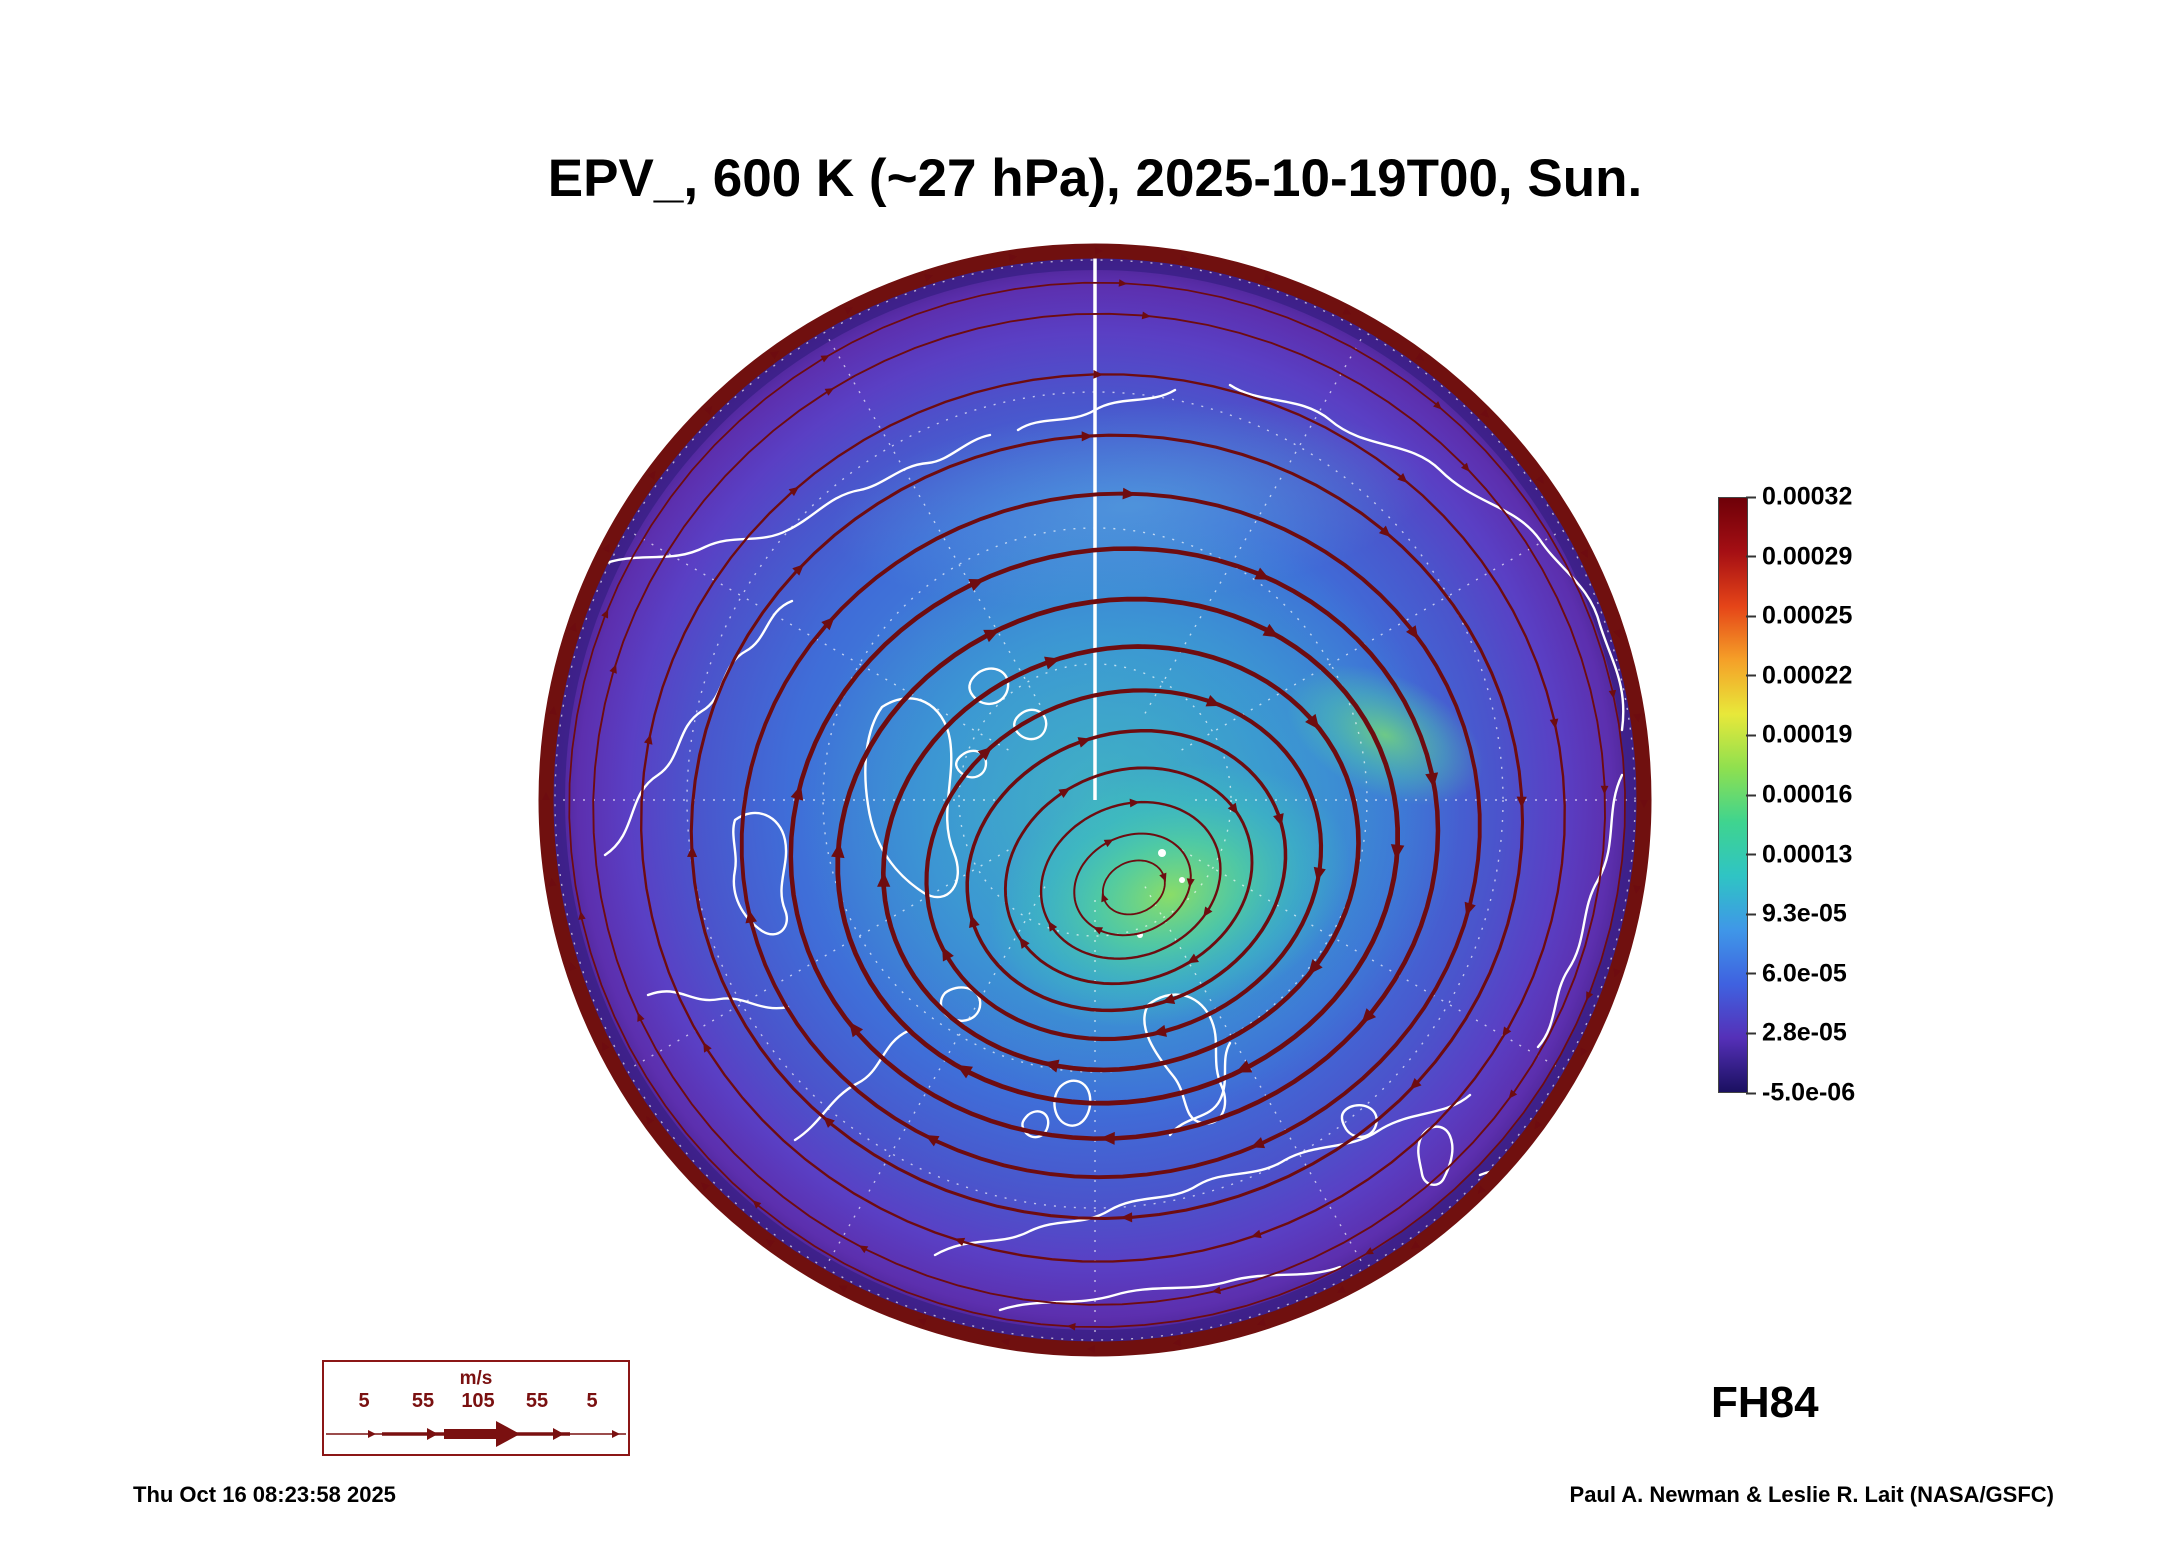 This screenshot has height=1561, width=2165. I want to click on forecast-hour-label: FH84, so click(1765, 1402).